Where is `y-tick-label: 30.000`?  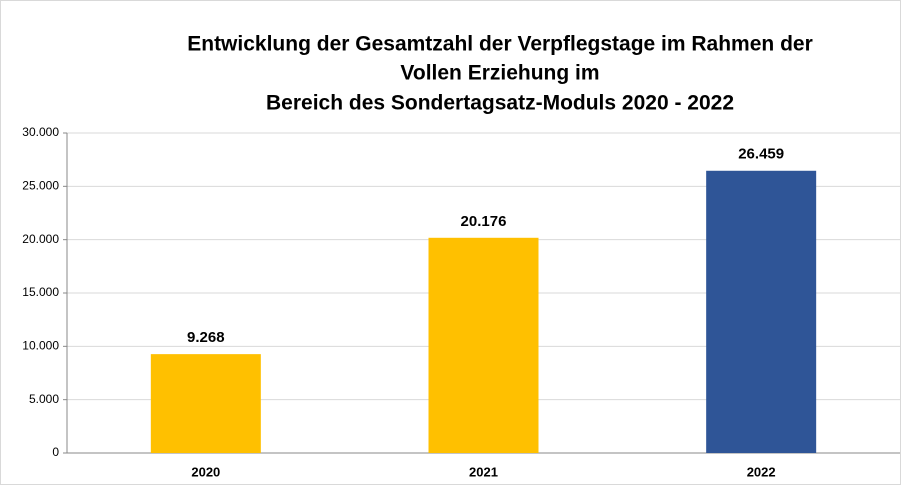
y-tick-label: 30.000 is located at coordinates (40, 132).